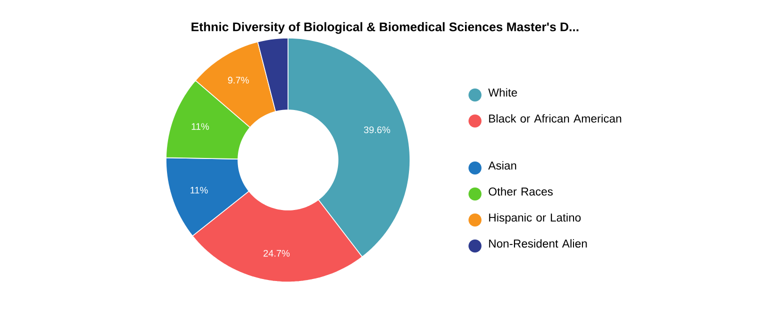  Describe the element at coordinates (520, 191) in the screenshot. I see `legend-label: Other Races` at that location.